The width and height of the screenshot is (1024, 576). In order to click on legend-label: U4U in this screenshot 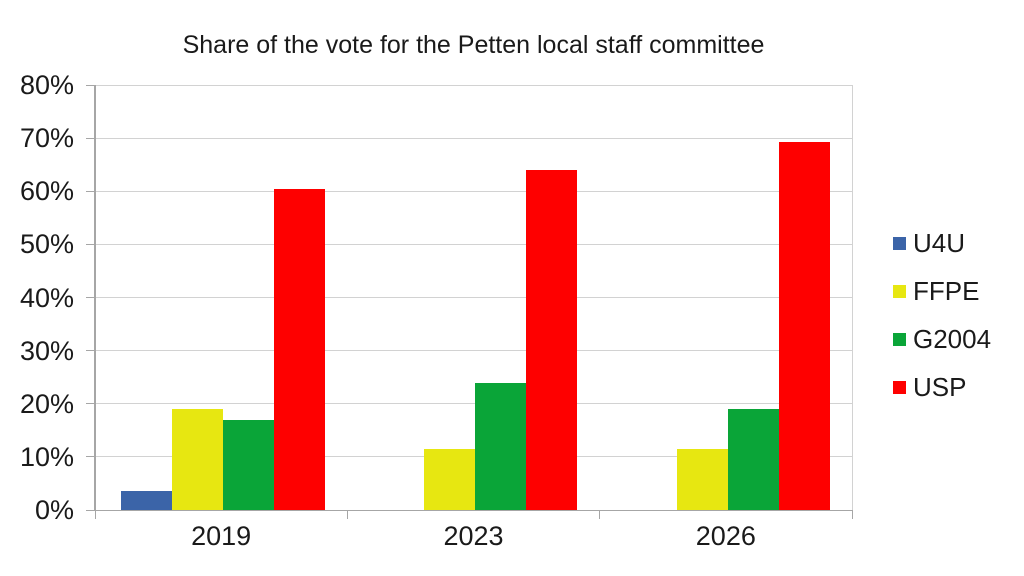, I will do `click(939, 242)`.